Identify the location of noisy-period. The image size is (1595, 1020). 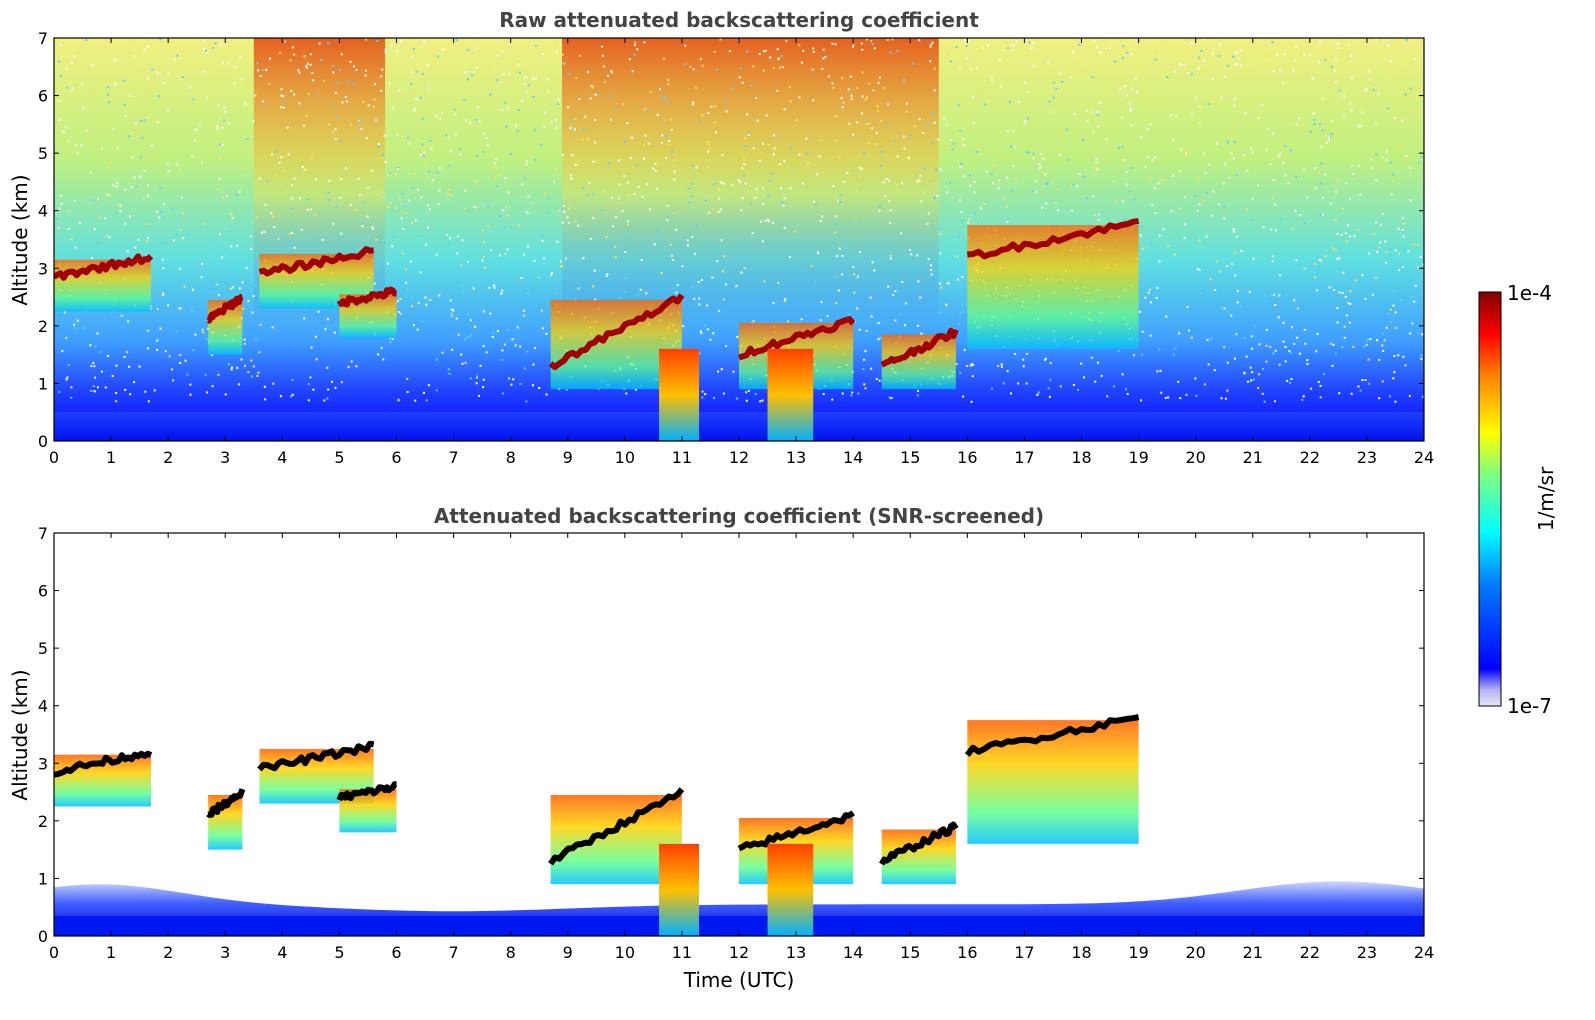
(750, 182).